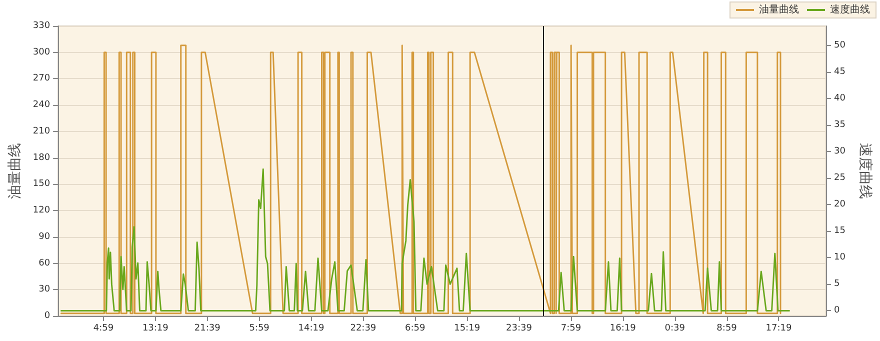 Image resolution: width=880 pixels, height=341 pixels. Describe the element at coordinates (519, 329) in the screenshot. I see `x-tick-label: 23:39` at that location.